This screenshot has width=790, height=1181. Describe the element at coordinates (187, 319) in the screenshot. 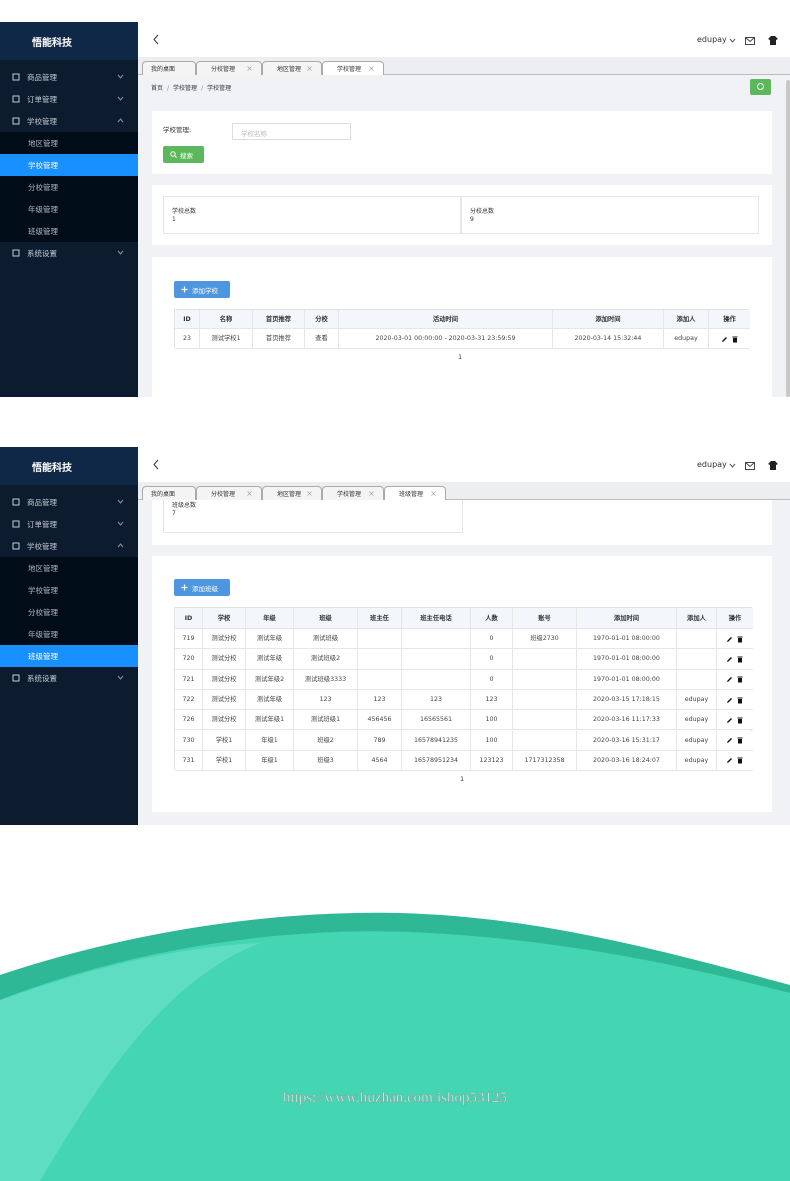

I see `table-header: ID` at that location.